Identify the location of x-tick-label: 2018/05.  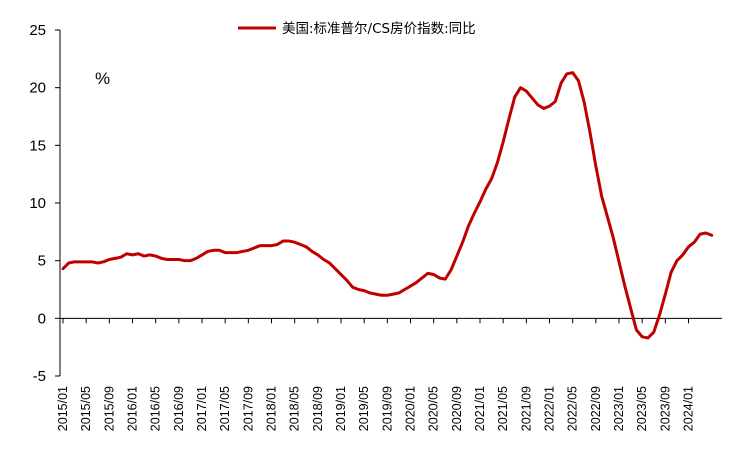
(295, 408).